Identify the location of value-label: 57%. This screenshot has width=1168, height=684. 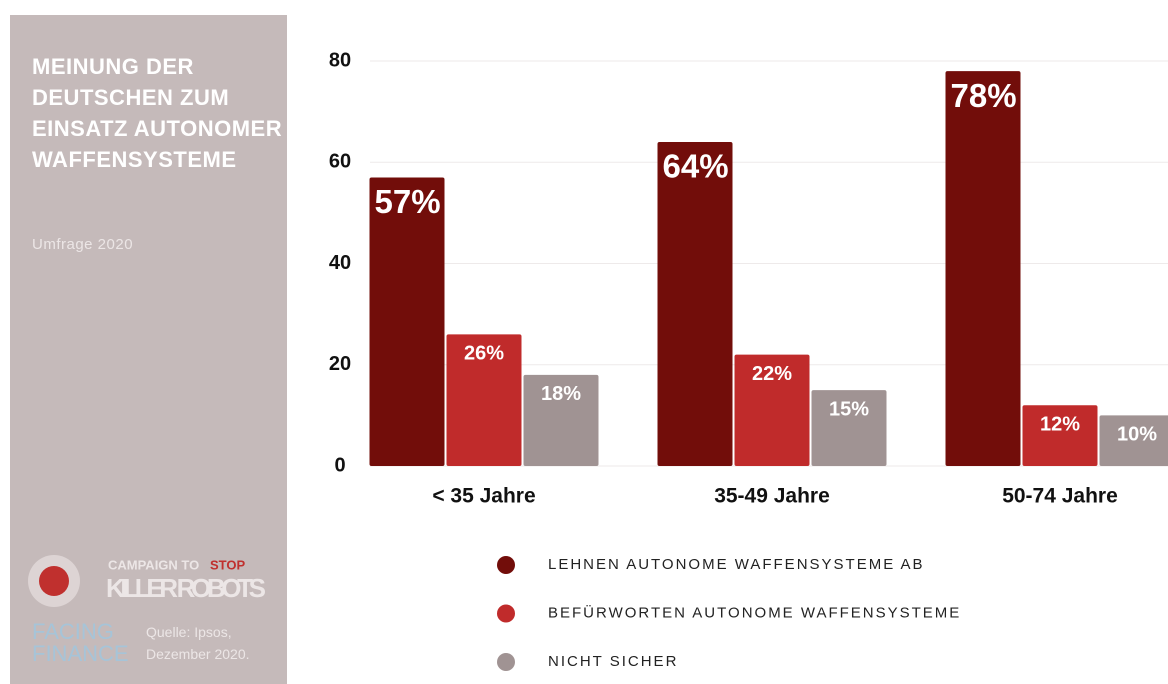
(408, 201).